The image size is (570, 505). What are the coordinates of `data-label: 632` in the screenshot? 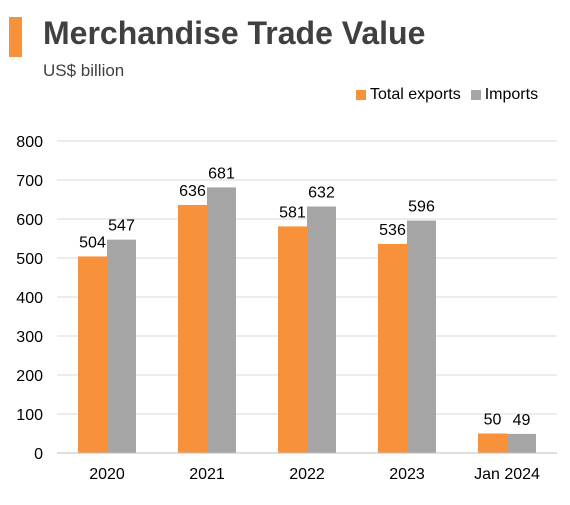 It's located at (321, 193).